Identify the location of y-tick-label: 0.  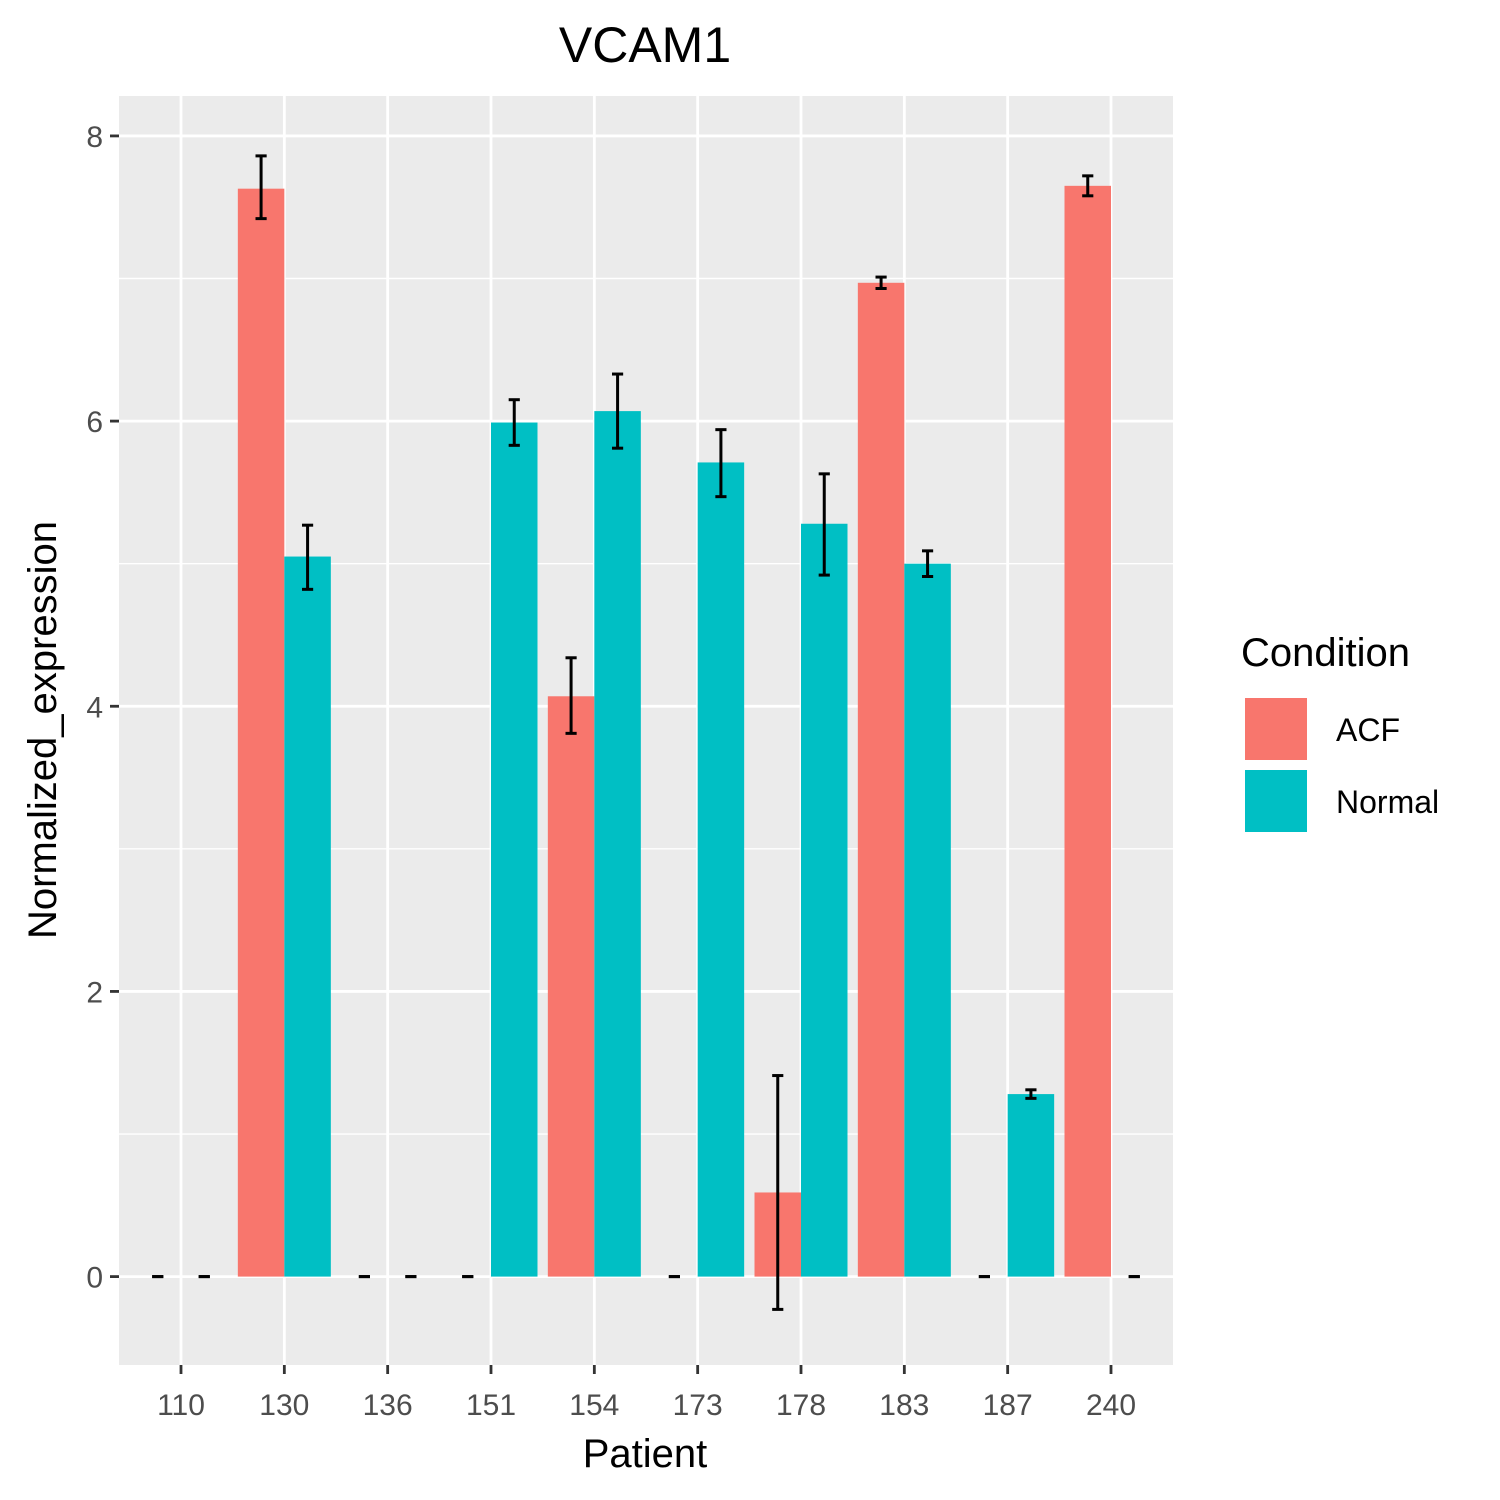
(94, 1278).